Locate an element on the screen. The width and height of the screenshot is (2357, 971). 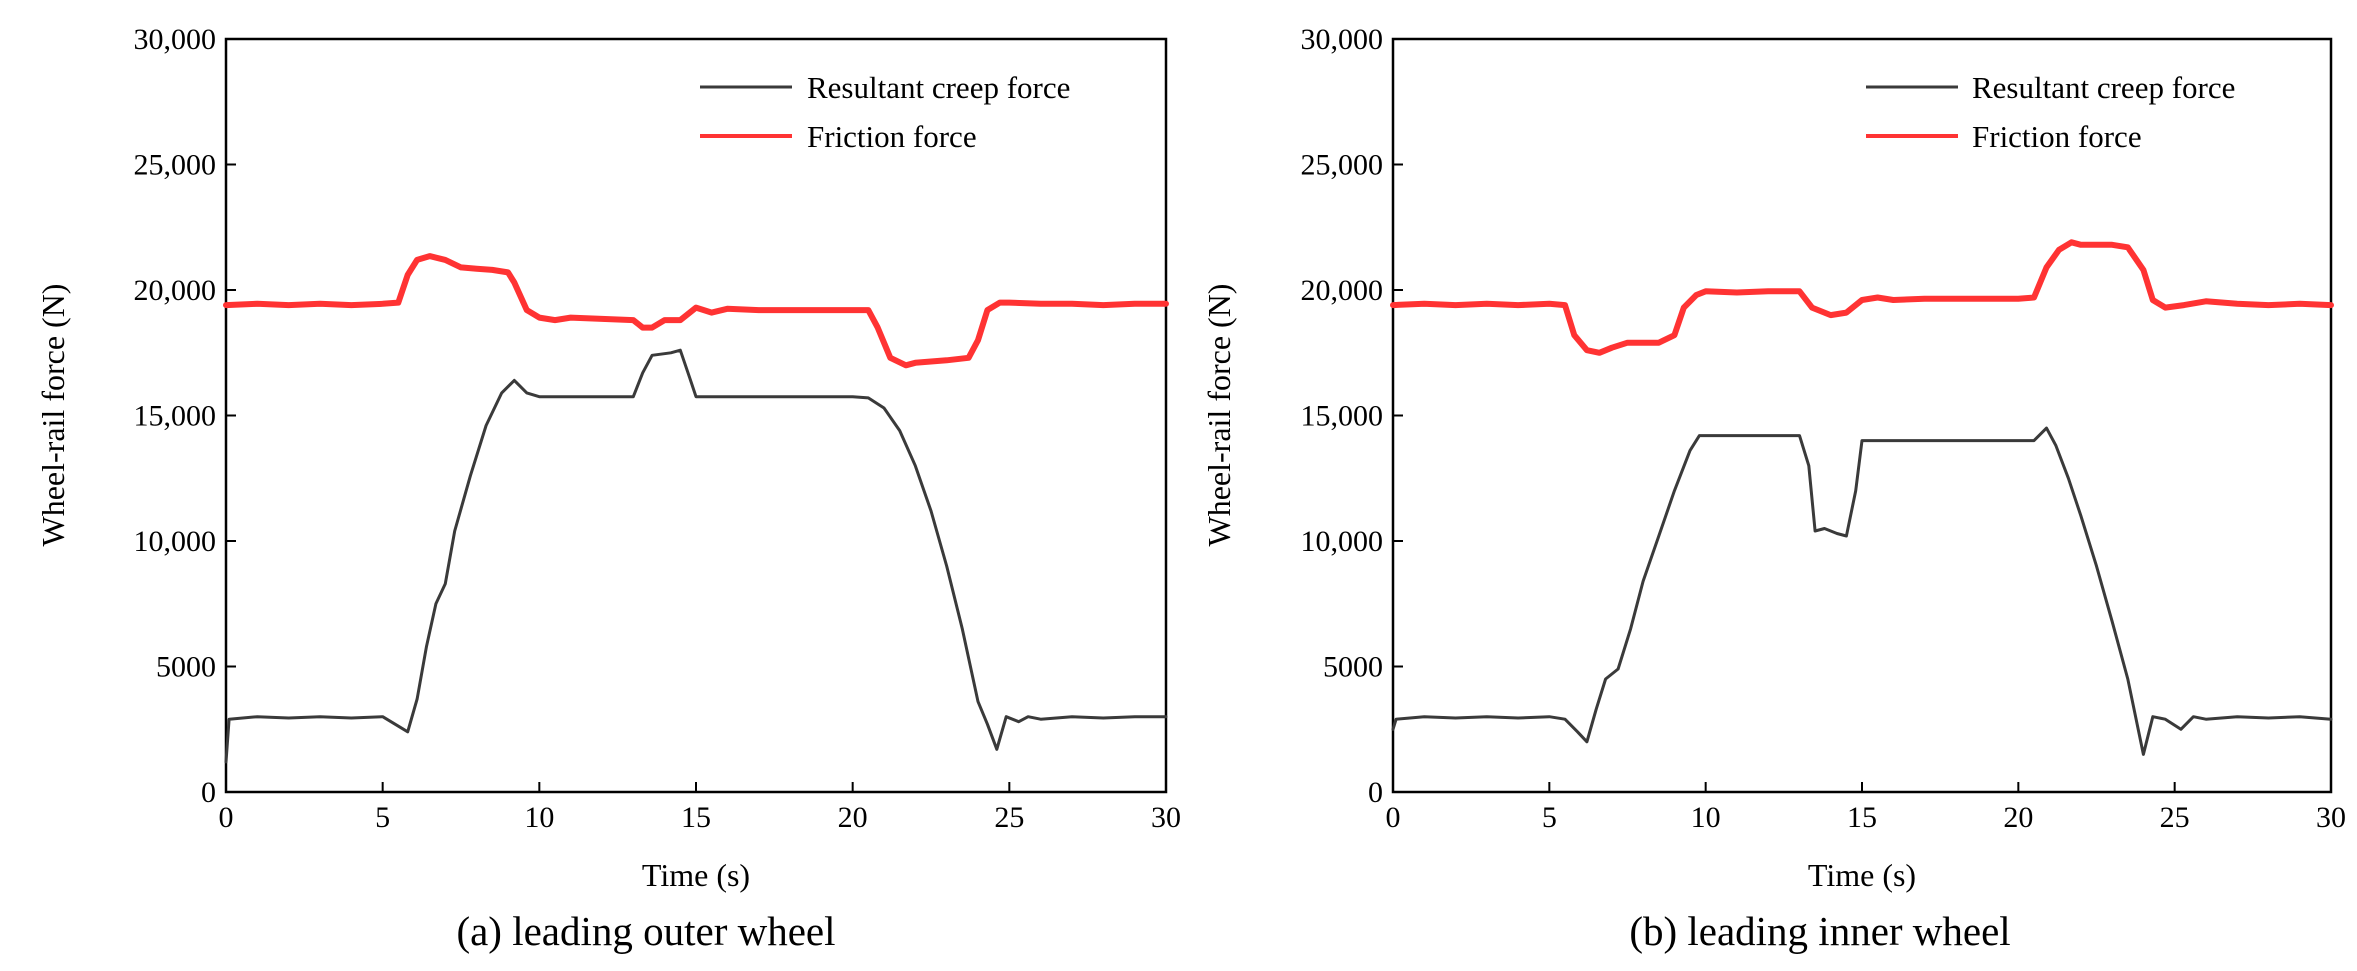
y-tick-label-a: 20,000 is located at coordinates (175, 290).